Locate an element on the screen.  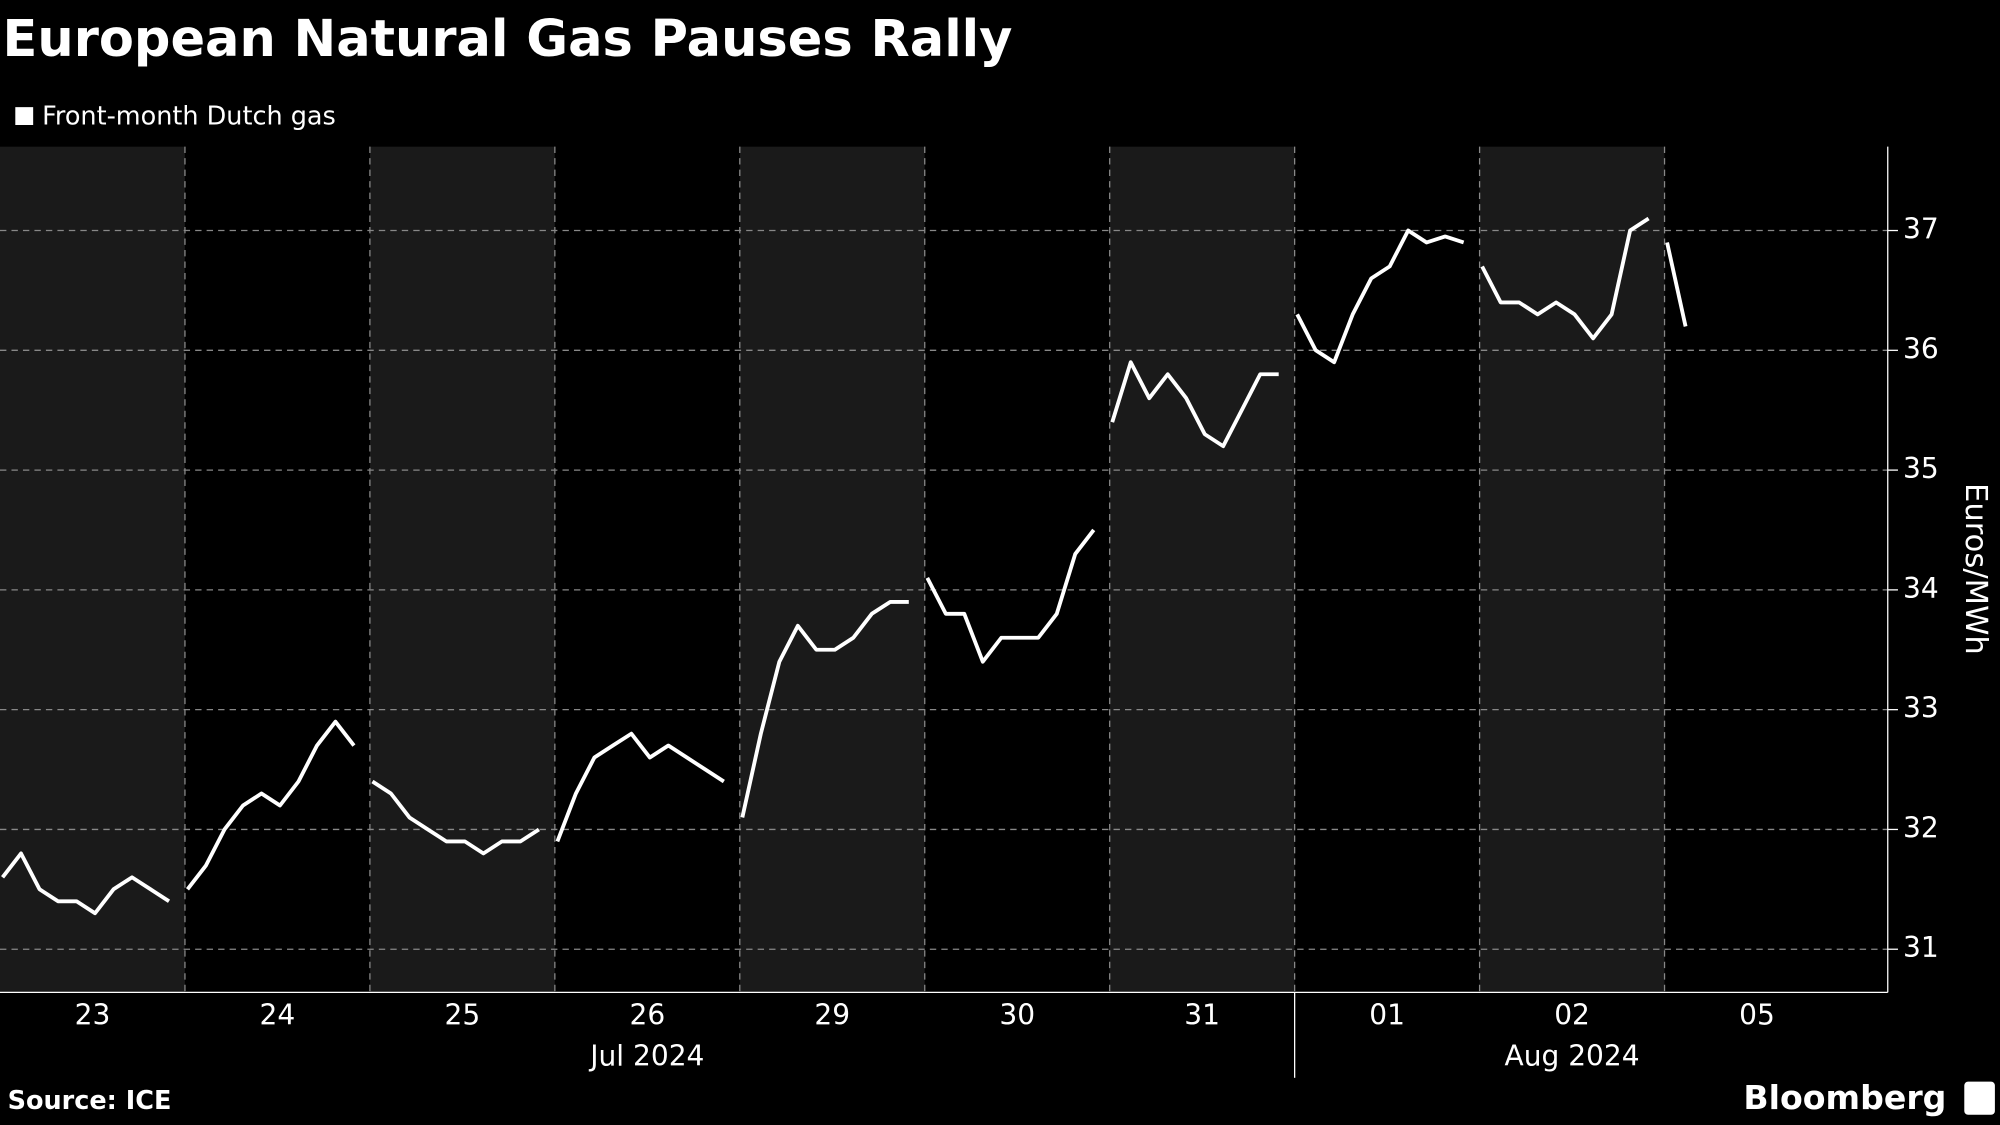
x-tick-label: 24 is located at coordinates (278, 1015).